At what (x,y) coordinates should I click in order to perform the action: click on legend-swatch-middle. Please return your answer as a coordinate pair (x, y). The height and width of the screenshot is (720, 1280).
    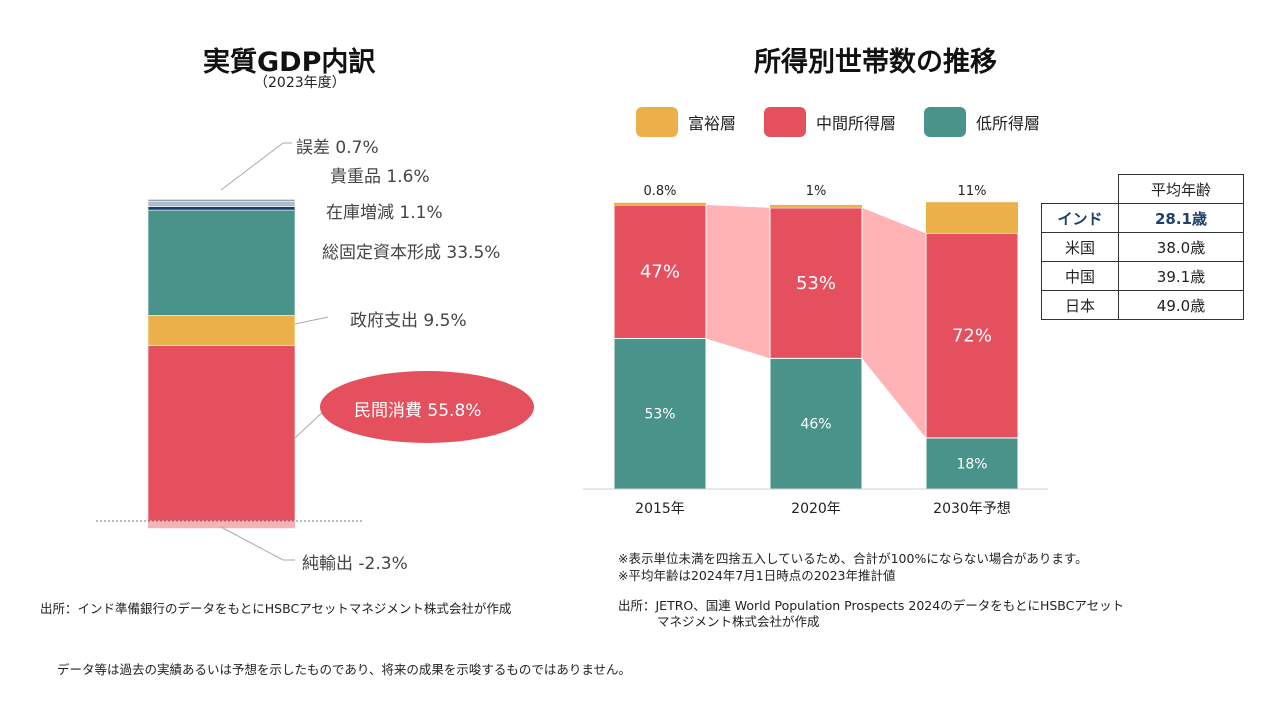
    Looking at the image, I should click on (785, 122).